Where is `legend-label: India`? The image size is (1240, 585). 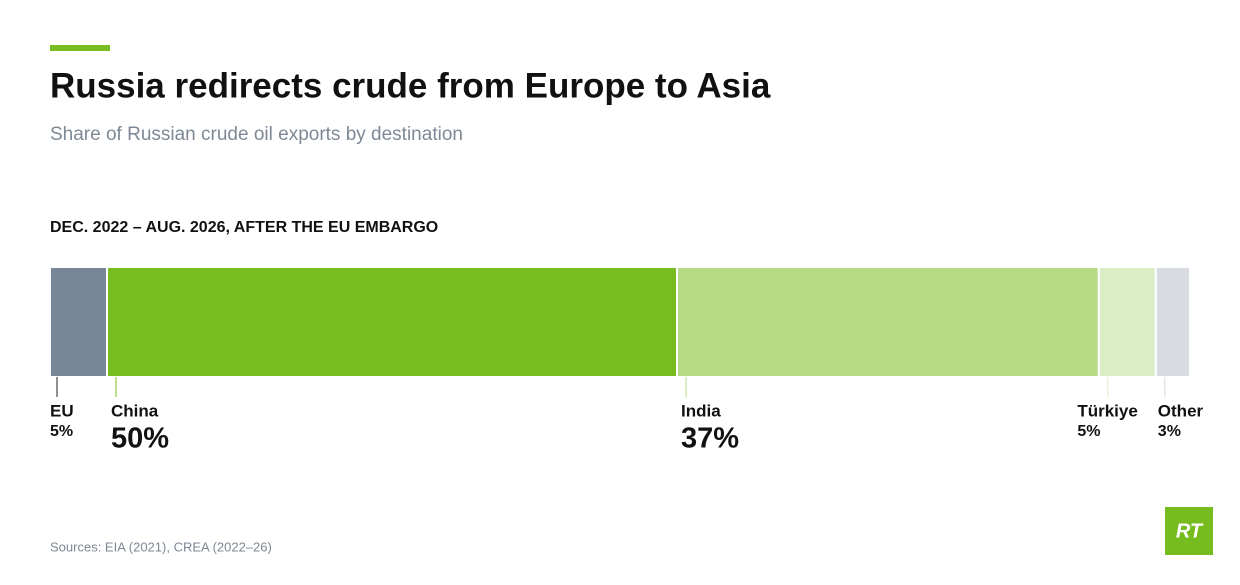 legend-label: India is located at coordinates (701, 410).